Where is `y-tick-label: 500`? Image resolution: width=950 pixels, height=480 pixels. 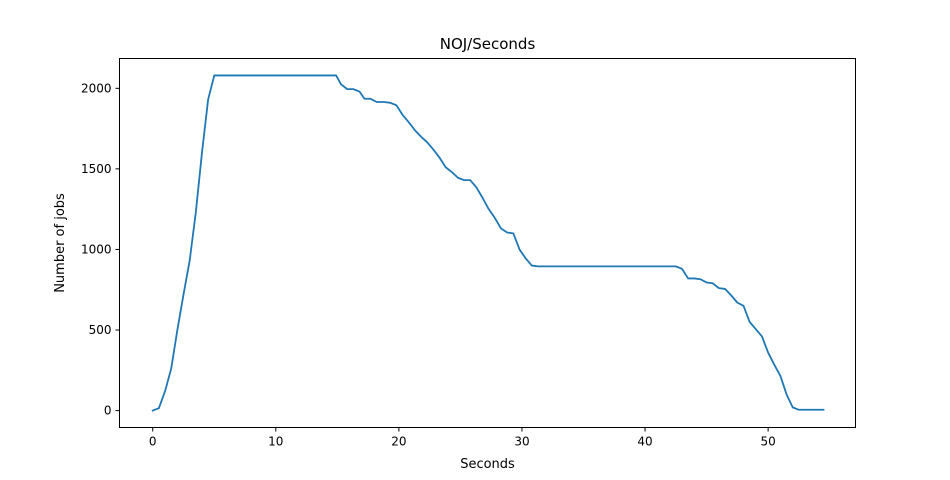
y-tick-label: 500 is located at coordinates (100, 330).